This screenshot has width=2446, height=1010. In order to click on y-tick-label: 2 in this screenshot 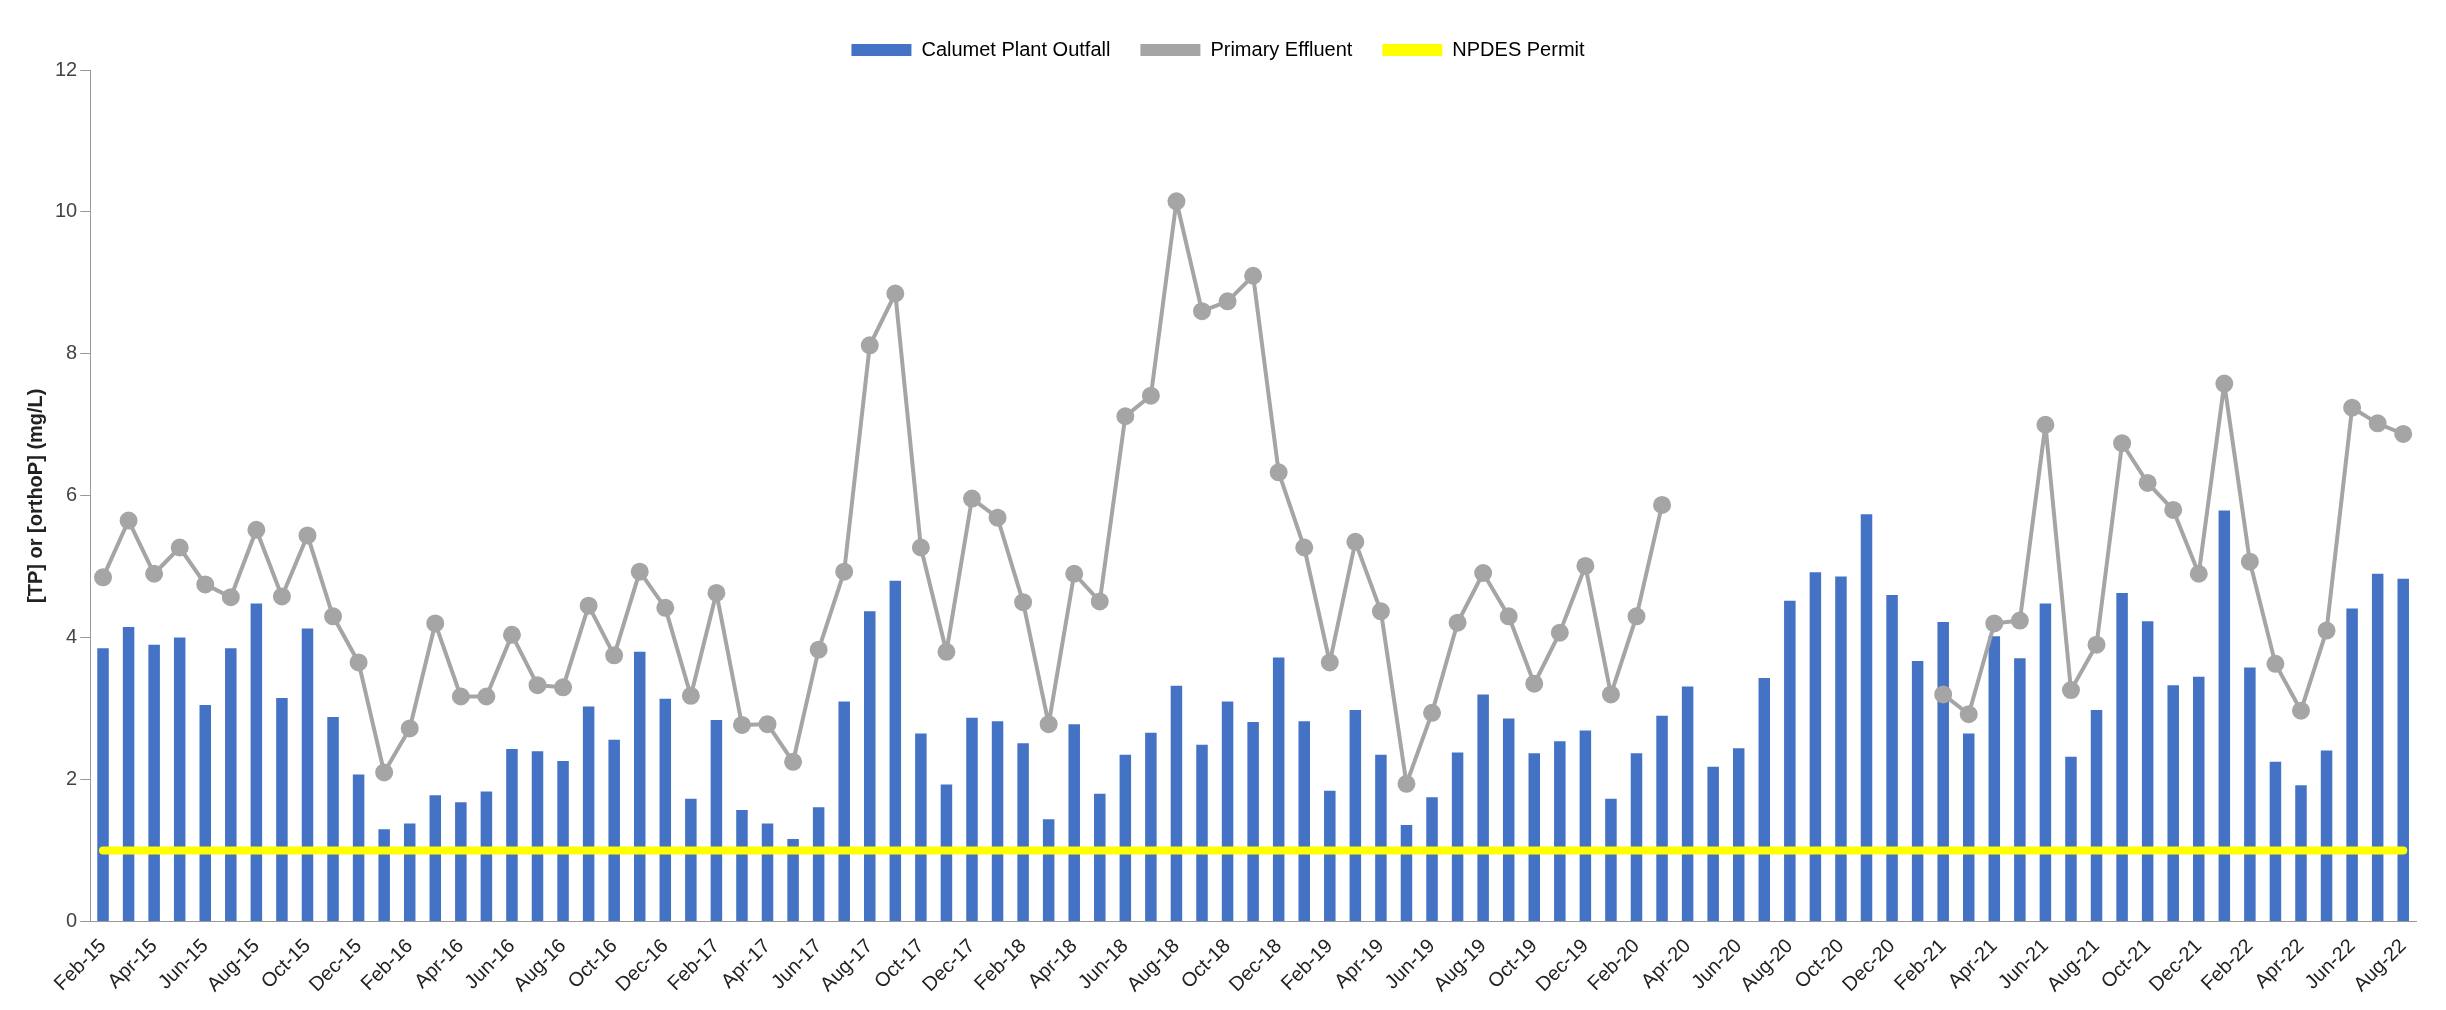, I will do `click(72, 778)`.